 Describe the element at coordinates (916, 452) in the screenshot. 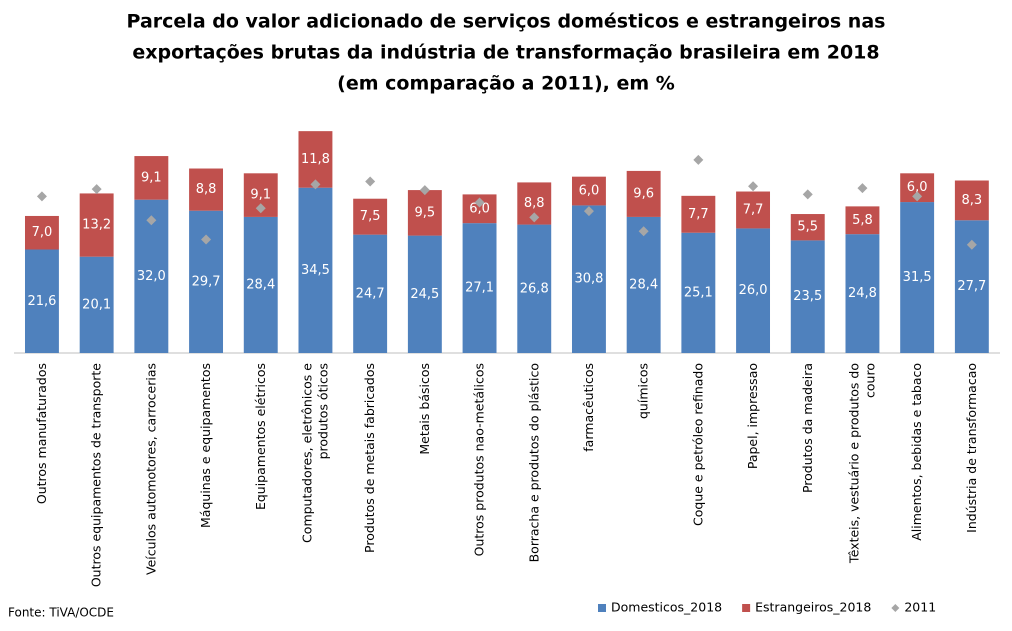

I see `x-tick-label: Alimentos, bebidas e tabaco` at that location.